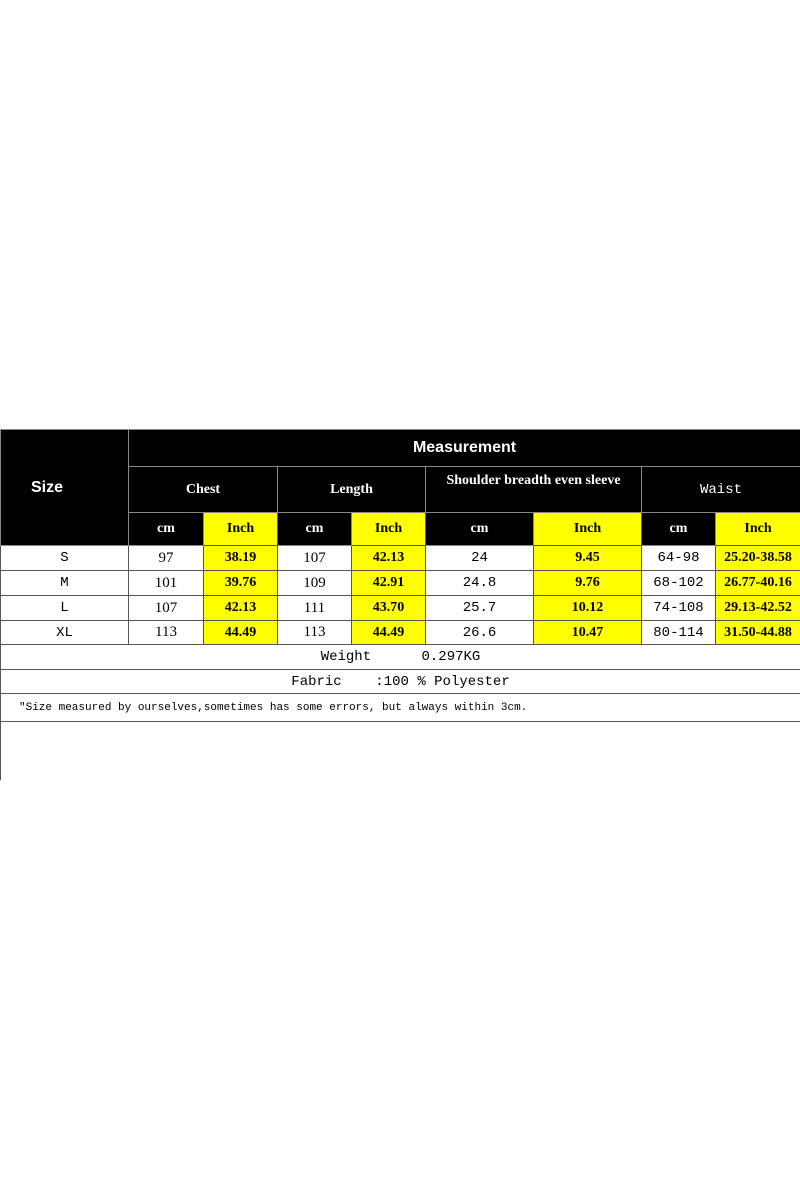  What do you see at coordinates (587, 632) in the screenshot?
I see `inch-value-cell: 10.47` at bounding box center [587, 632].